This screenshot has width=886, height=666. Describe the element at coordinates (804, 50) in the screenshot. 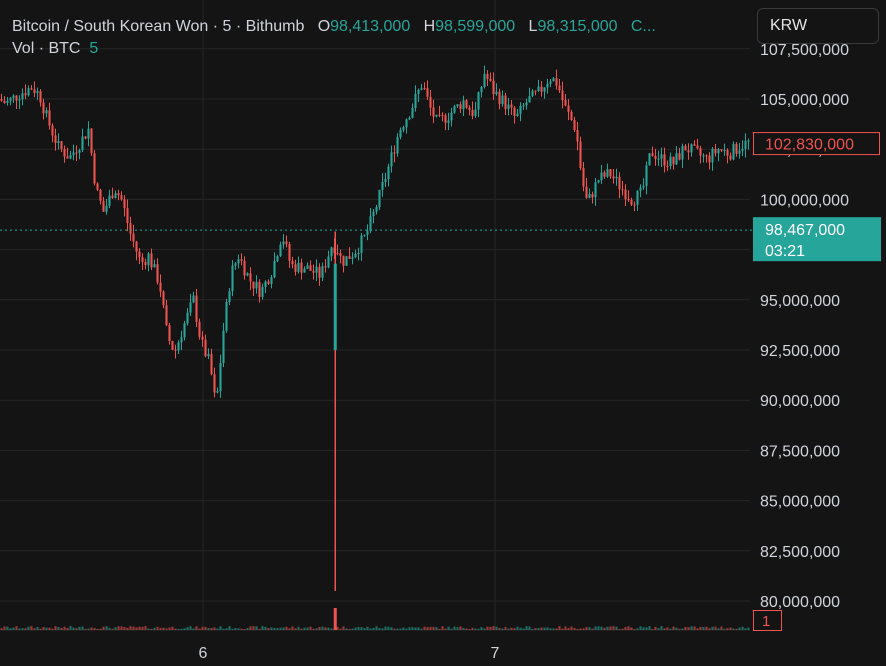

I see `y-tick-label: 107,500,000` at that location.